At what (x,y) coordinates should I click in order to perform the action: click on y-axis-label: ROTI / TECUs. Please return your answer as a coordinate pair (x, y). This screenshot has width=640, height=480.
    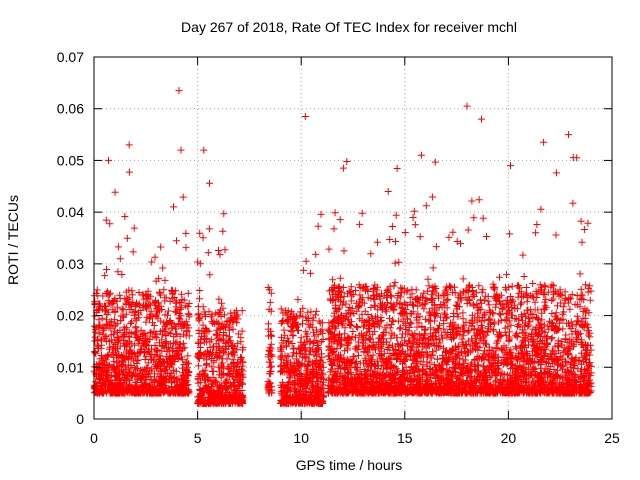
    Looking at the image, I should click on (13, 240).